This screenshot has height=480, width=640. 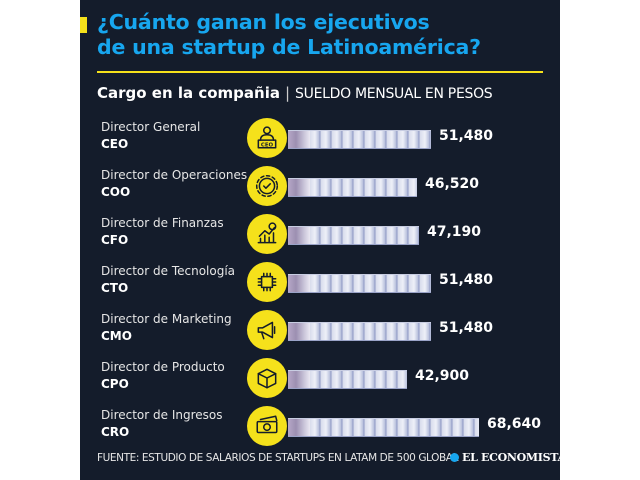 What do you see at coordinates (116, 336) in the screenshot?
I see `role-code: CMO` at bounding box center [116, 336].